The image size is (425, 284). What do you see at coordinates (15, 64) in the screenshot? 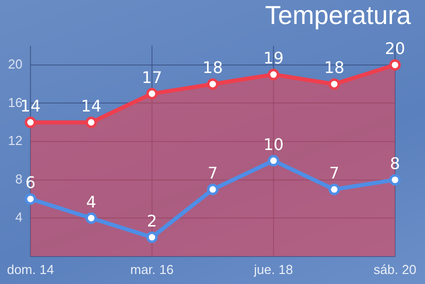
I see `y-tick-label: 20` at bounding box center [15, 64].